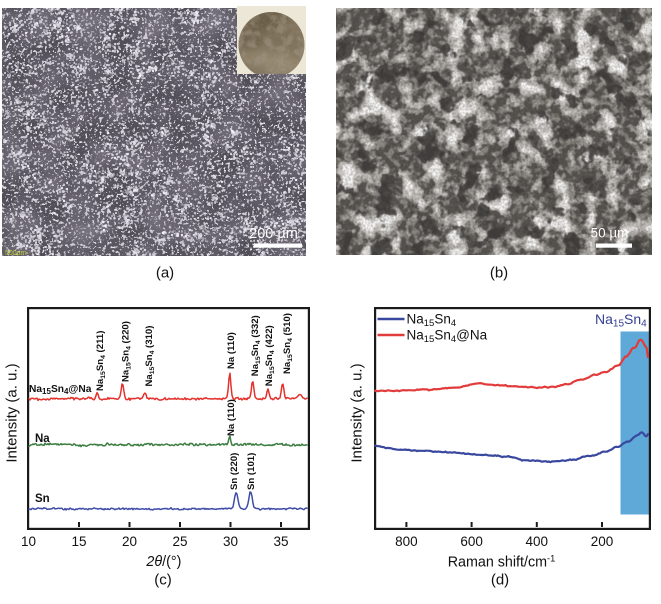 The width and height of the screenshot is (661, 604). Describe the element at coordinates (234, 471) in the screenshot. I see `svg-text: Sn (220)` at that location.